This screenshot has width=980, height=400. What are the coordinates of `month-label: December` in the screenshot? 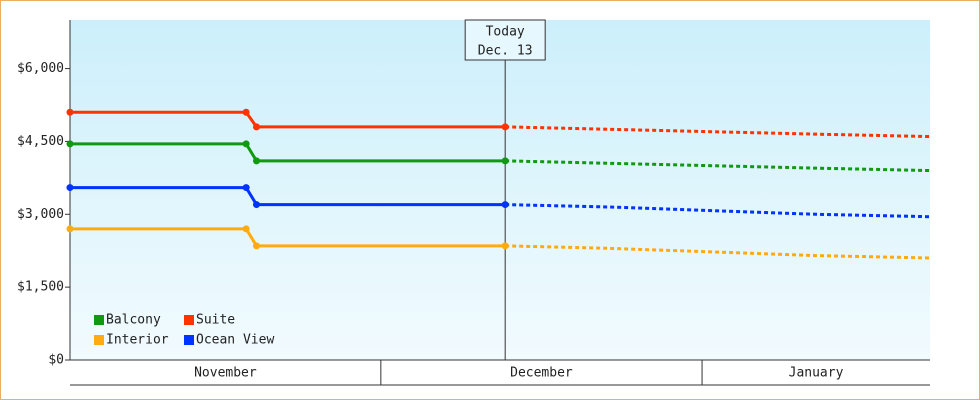 It's located at (541, 373).